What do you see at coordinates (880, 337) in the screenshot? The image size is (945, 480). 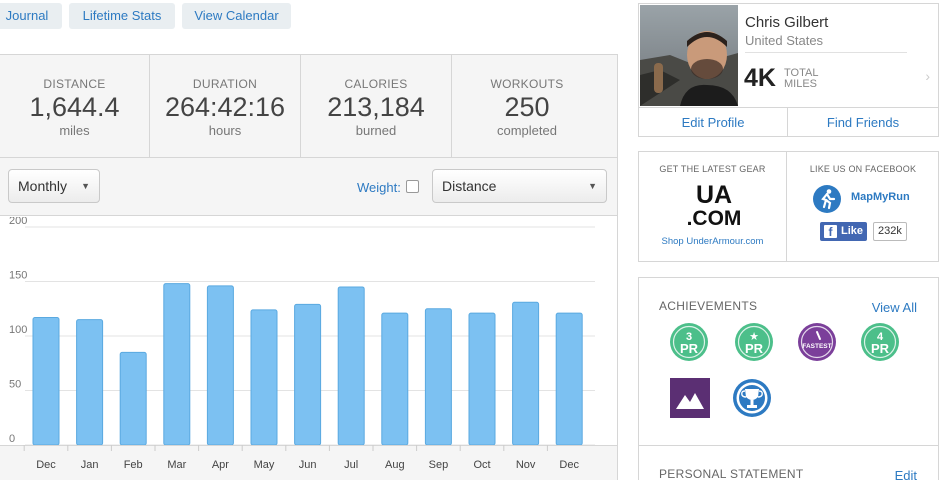 I see `badge-top-text: 4` at bounding box center [880, 337].